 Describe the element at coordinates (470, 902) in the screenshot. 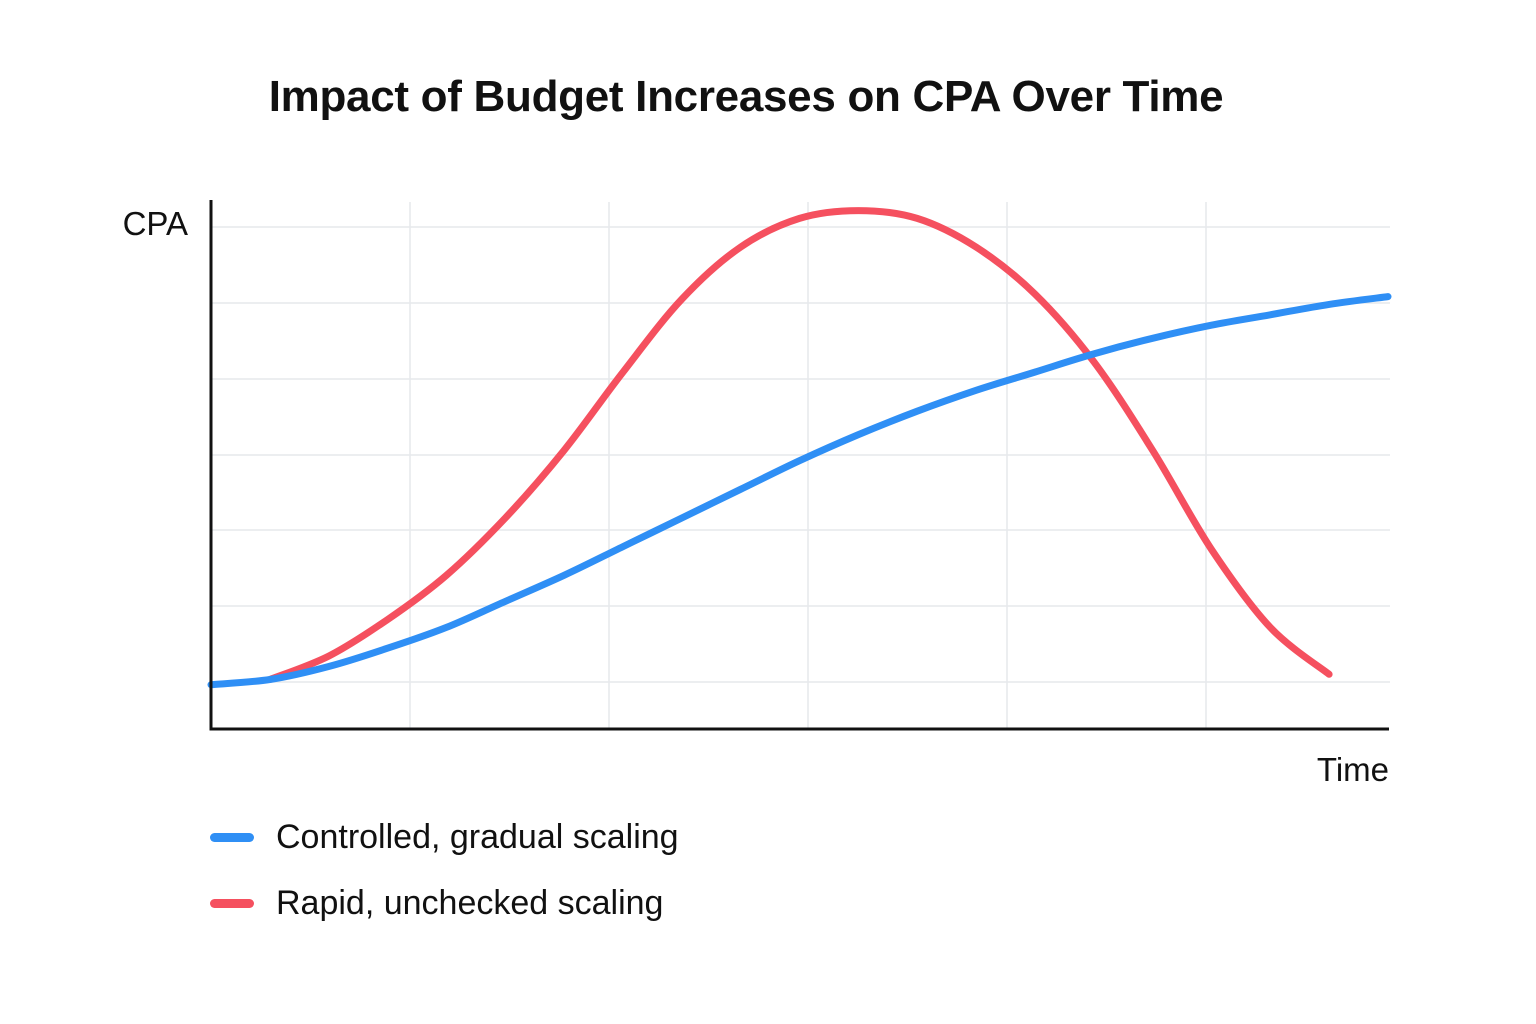

I see `legend-label-rapid: Rapid, unchecked scaling` at that location.